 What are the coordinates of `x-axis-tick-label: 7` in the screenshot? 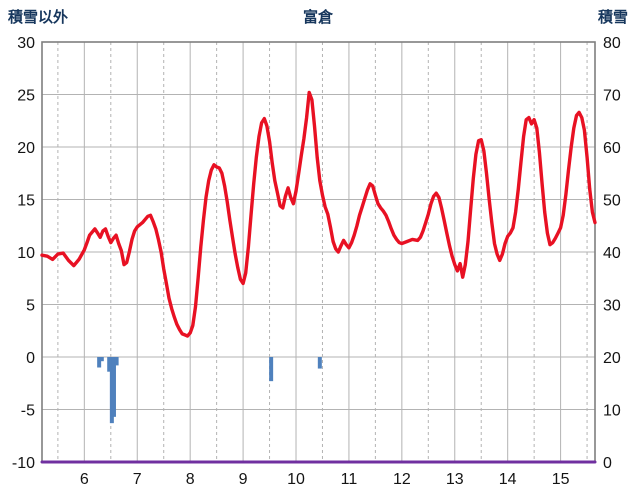 It's located at (137, 479).